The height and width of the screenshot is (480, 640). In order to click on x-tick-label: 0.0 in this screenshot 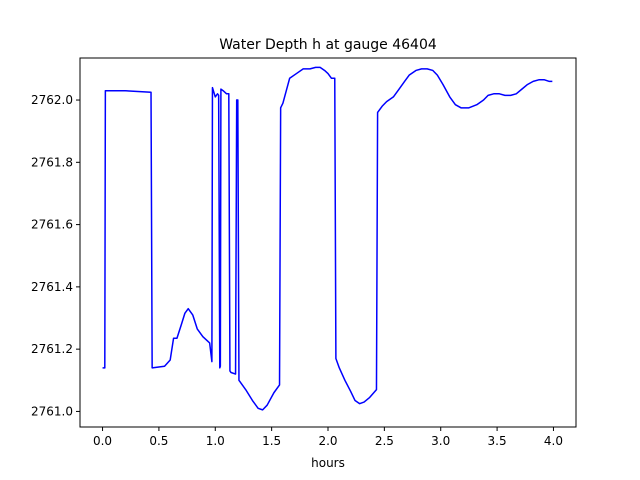, I will do `click(102, 441)`.